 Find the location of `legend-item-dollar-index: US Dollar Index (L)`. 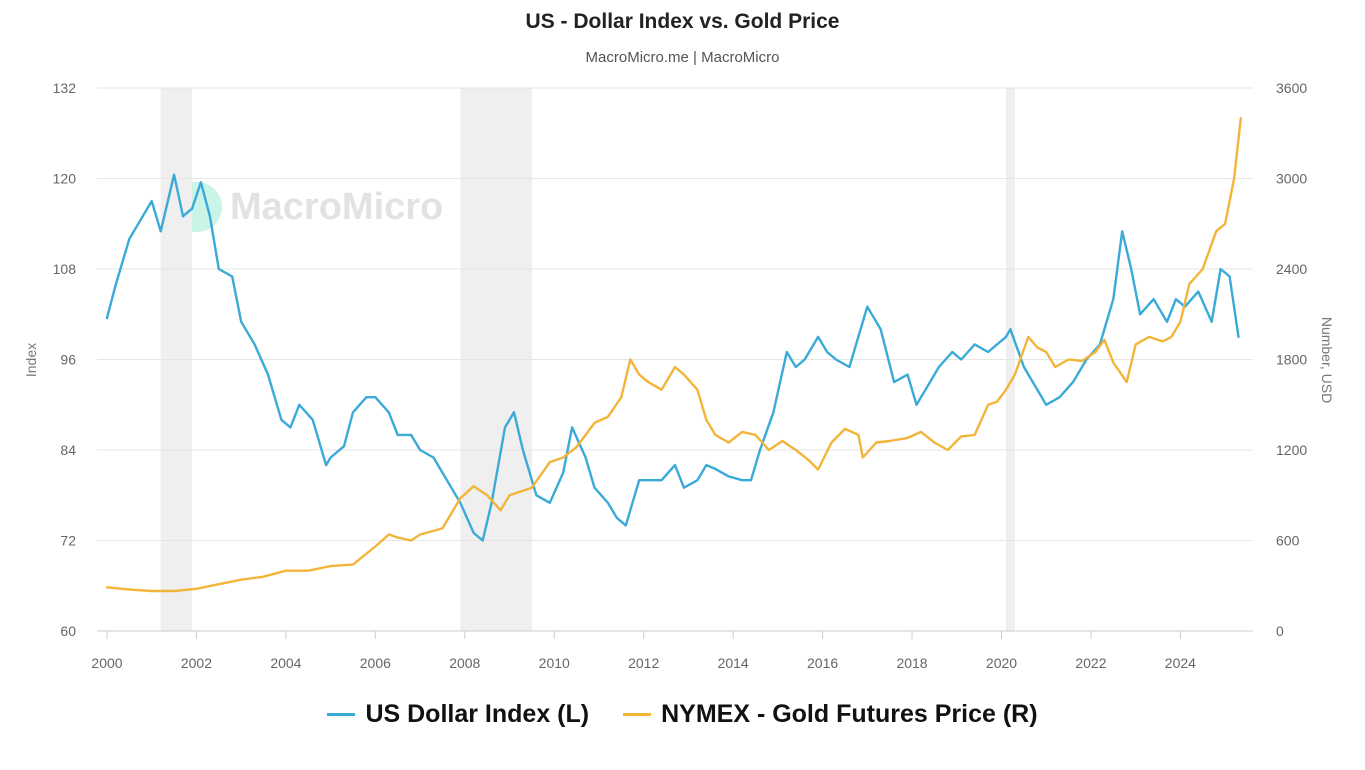

legend-item-dollar-index: US Dollar Index (L) is located at coordinates (458, 714).